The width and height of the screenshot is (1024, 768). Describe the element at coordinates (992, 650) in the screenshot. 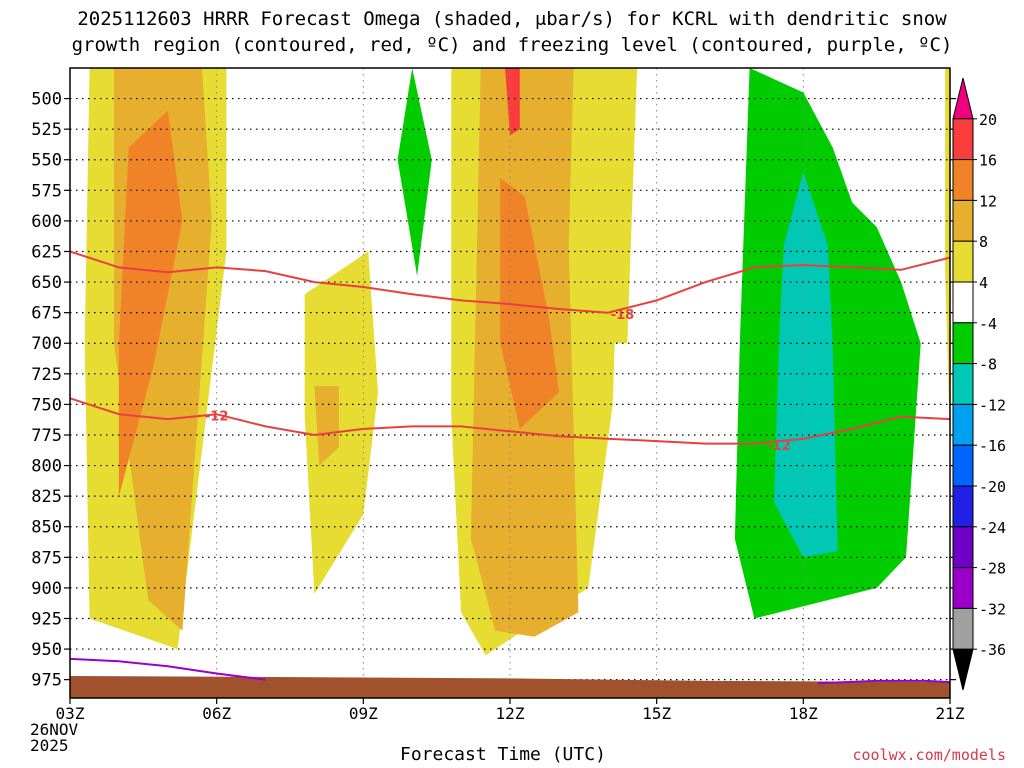

I see `colorbar-label: -36` at that location.